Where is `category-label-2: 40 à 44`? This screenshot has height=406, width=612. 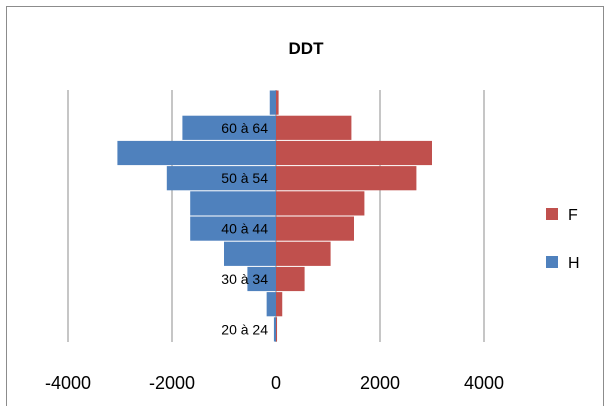
category-label-2: 40 à 44 is located at coordinates (244, 229).